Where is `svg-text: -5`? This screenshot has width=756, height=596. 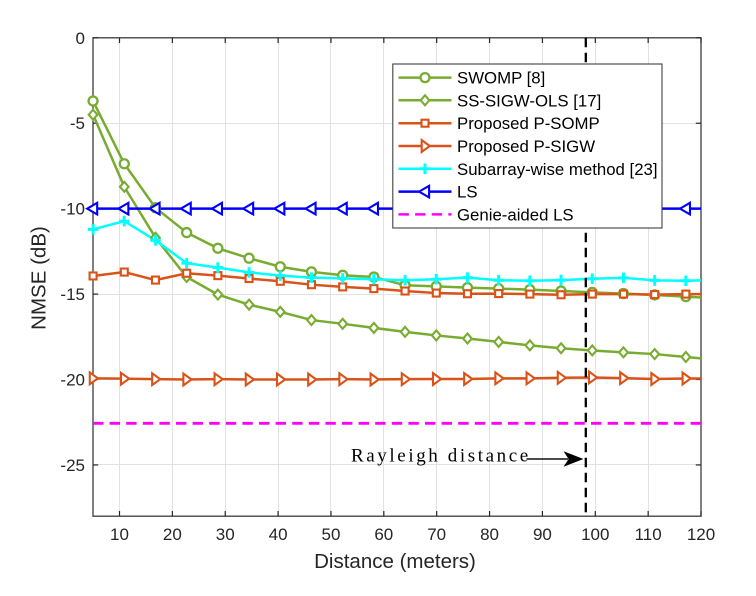
svg-text: -5 is located at coordinates (77, 123).